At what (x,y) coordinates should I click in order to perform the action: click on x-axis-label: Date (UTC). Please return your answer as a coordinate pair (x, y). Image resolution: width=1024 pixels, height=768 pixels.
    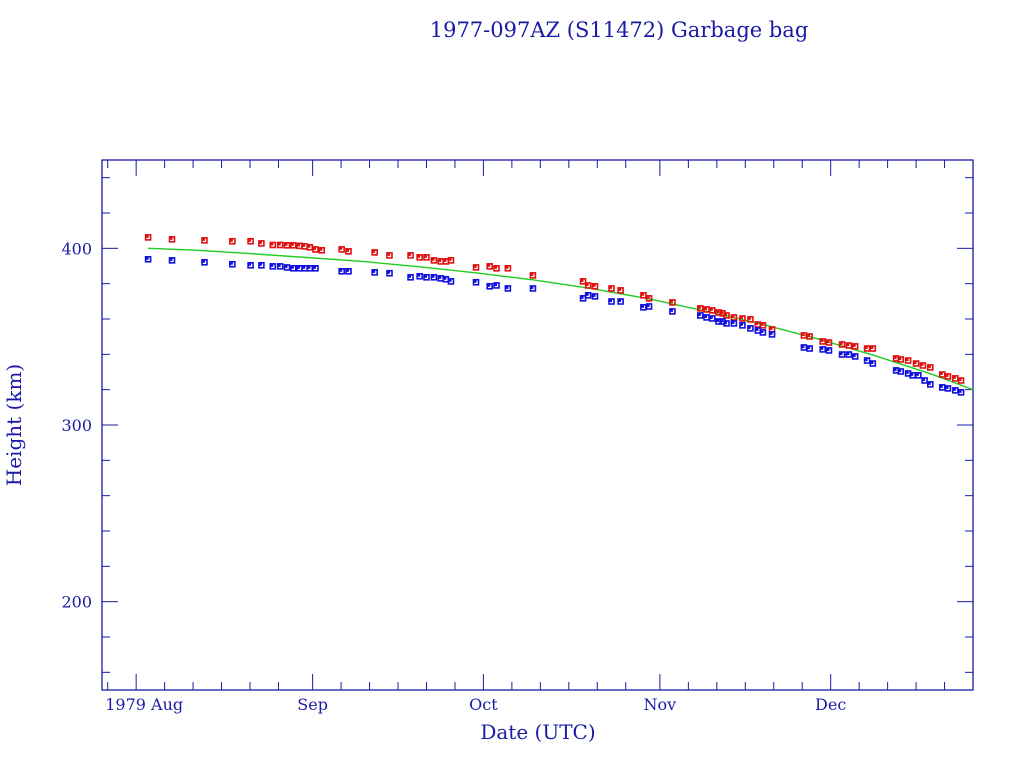
    Looking at the image, I should click on (537, 732).